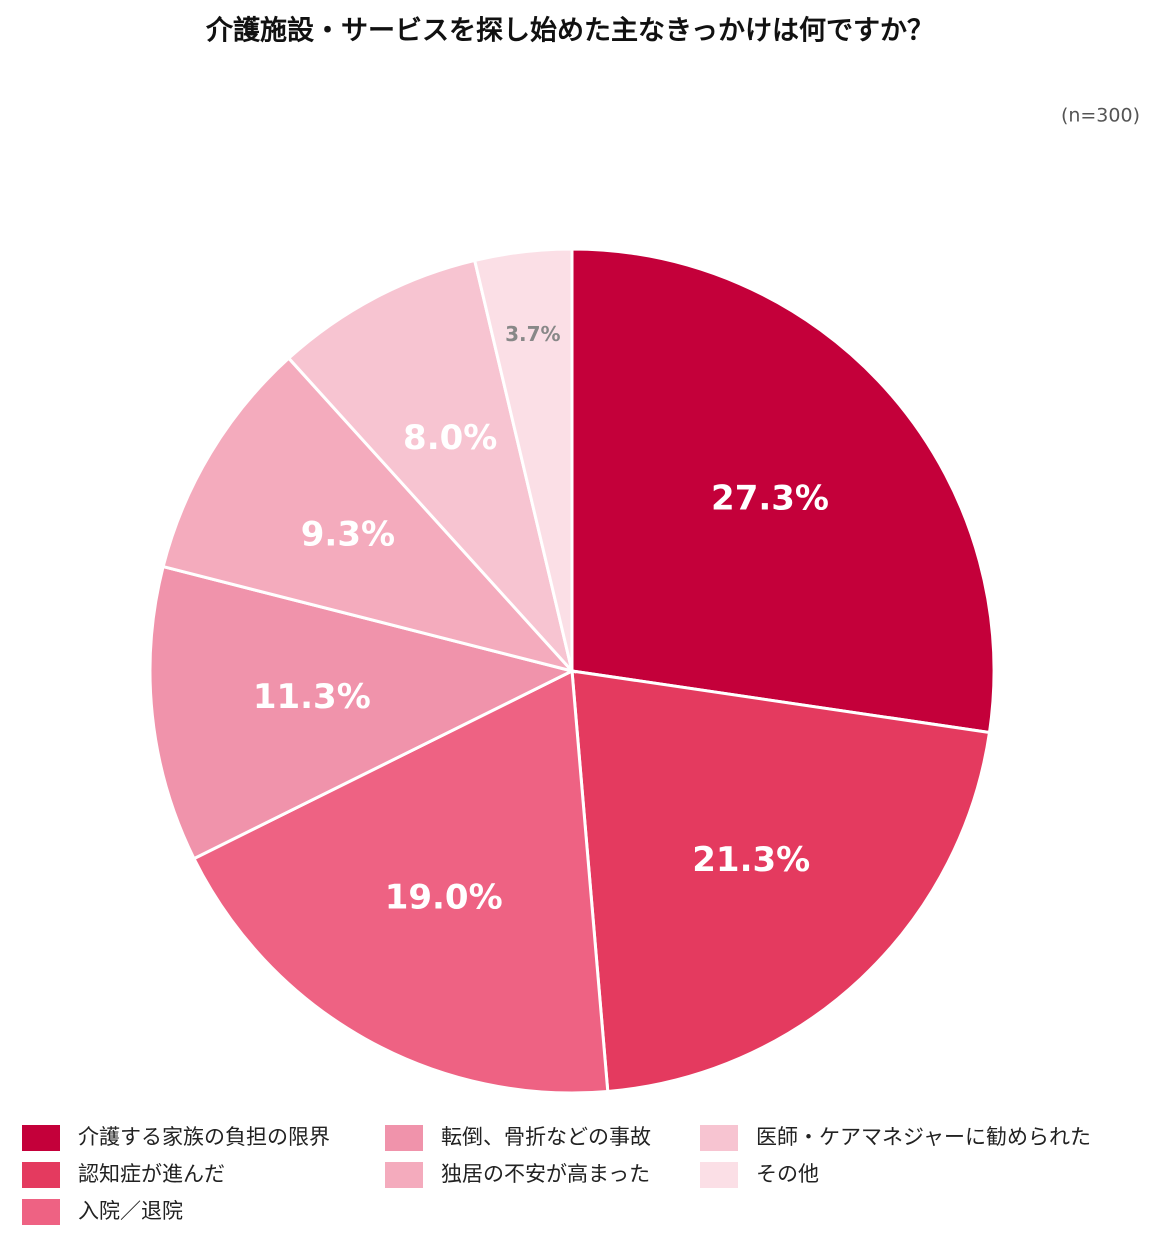 Image resolution: width=1157 pixels, height=1248 pixels. What do you see at coordinates (751, 860) in the screenshot?
I see `value-label: 21.3%` at bounding box center [751, 860].